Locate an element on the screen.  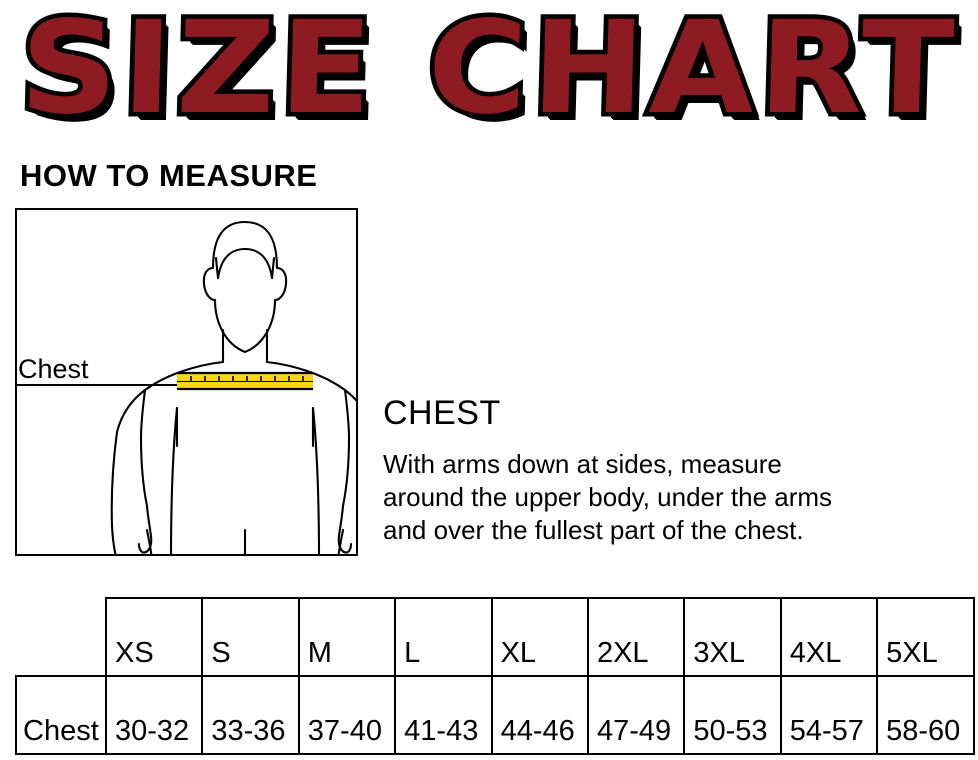
table-header-l: L is located at coordinates (443, 637).